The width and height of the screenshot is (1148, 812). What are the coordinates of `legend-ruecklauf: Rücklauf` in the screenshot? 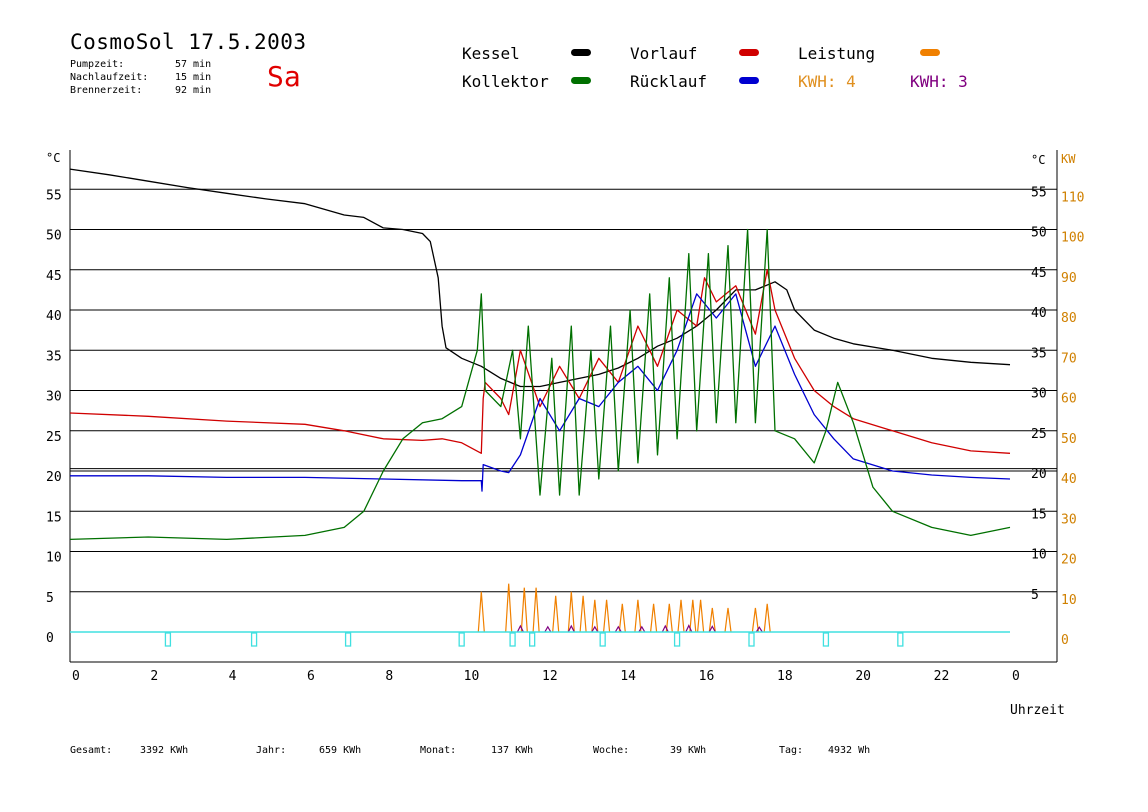 It's located at (669, 81).